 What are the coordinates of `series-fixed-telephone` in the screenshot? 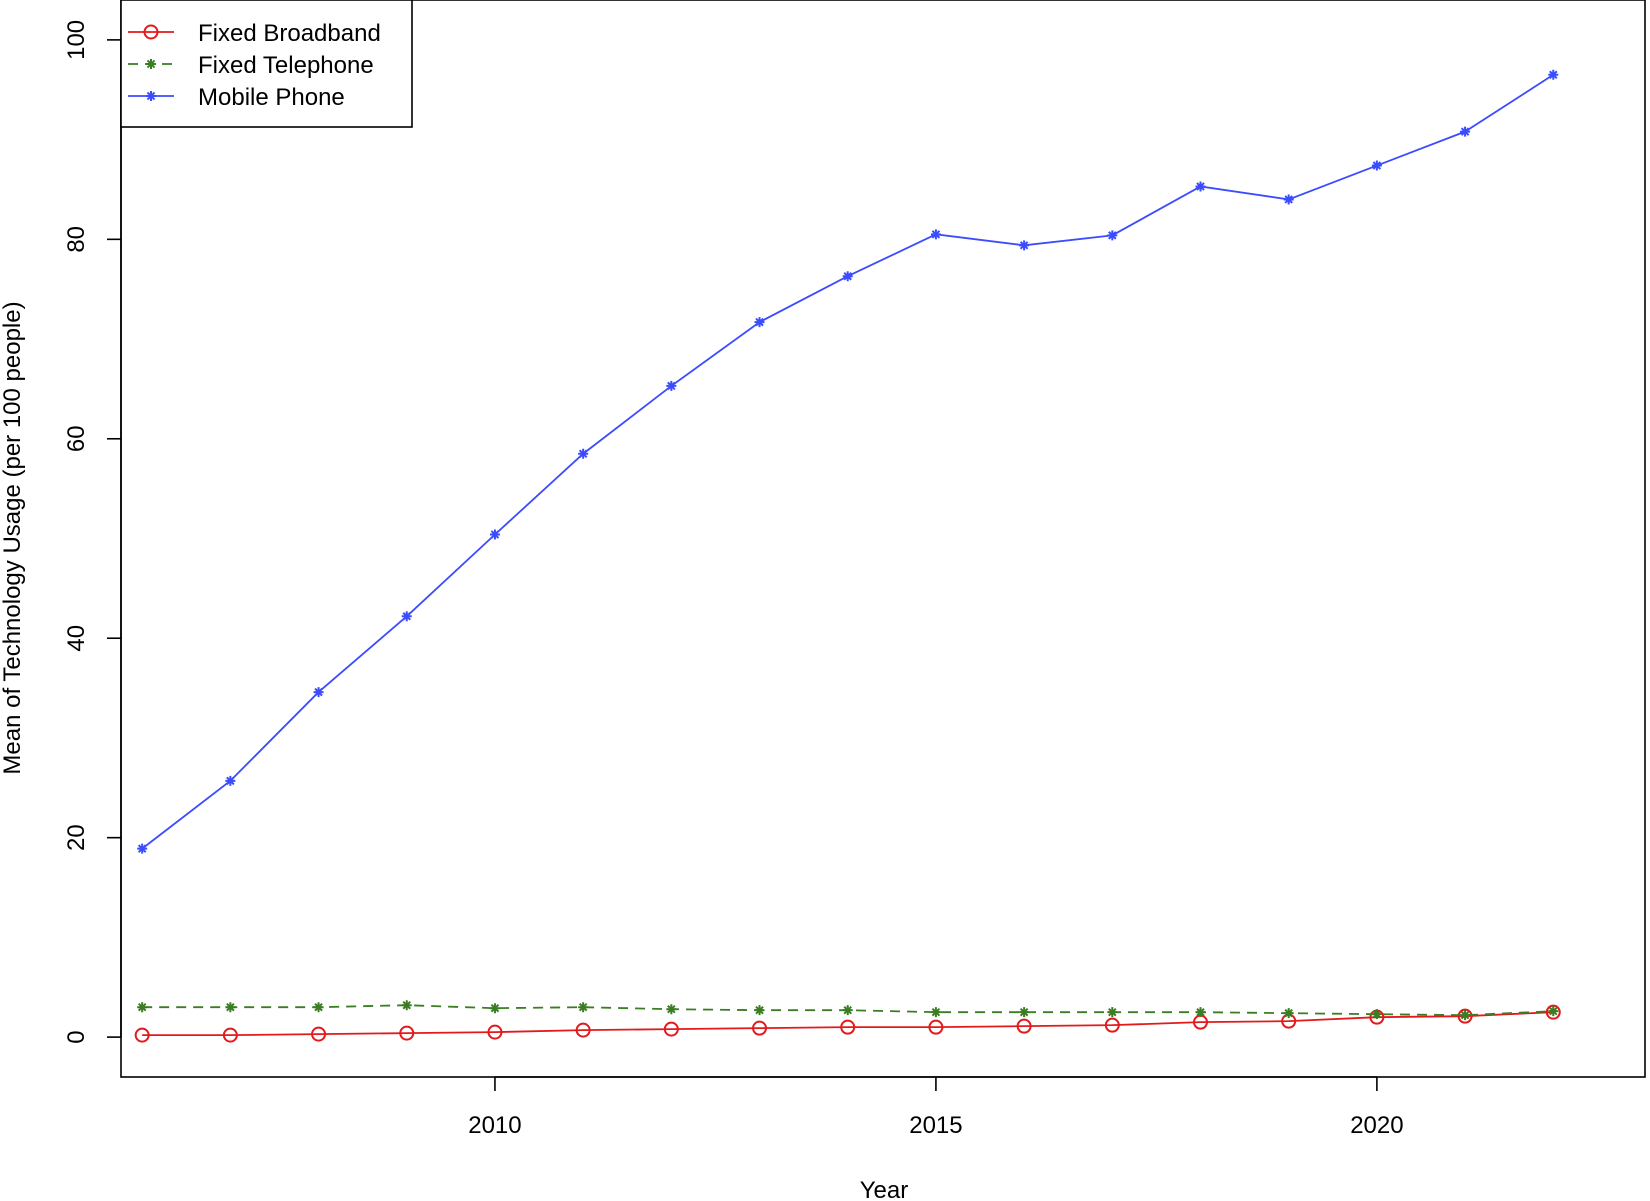 It's located at (848, 1010).